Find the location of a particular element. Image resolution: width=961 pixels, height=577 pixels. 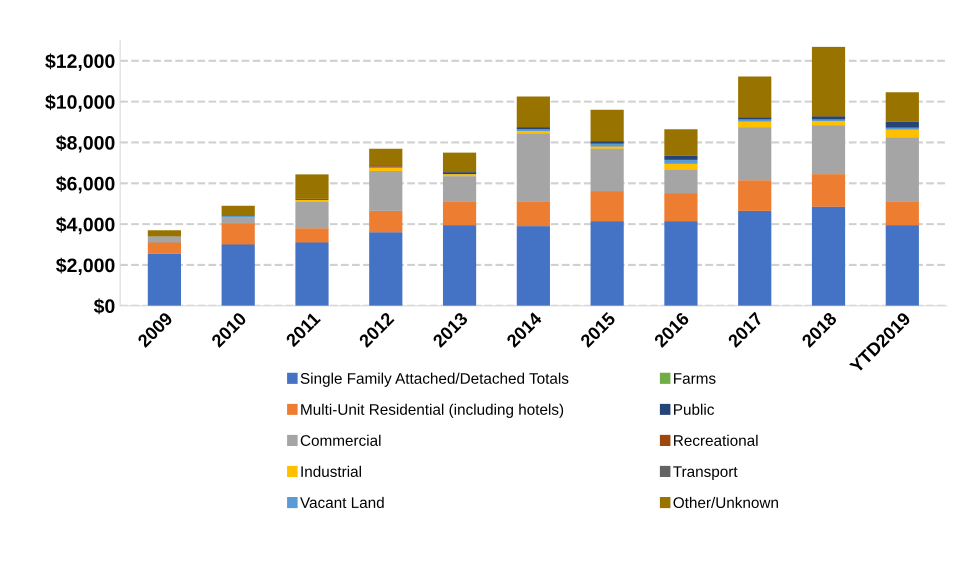

legend-label: Industrial is located at coordinates (331, 472).